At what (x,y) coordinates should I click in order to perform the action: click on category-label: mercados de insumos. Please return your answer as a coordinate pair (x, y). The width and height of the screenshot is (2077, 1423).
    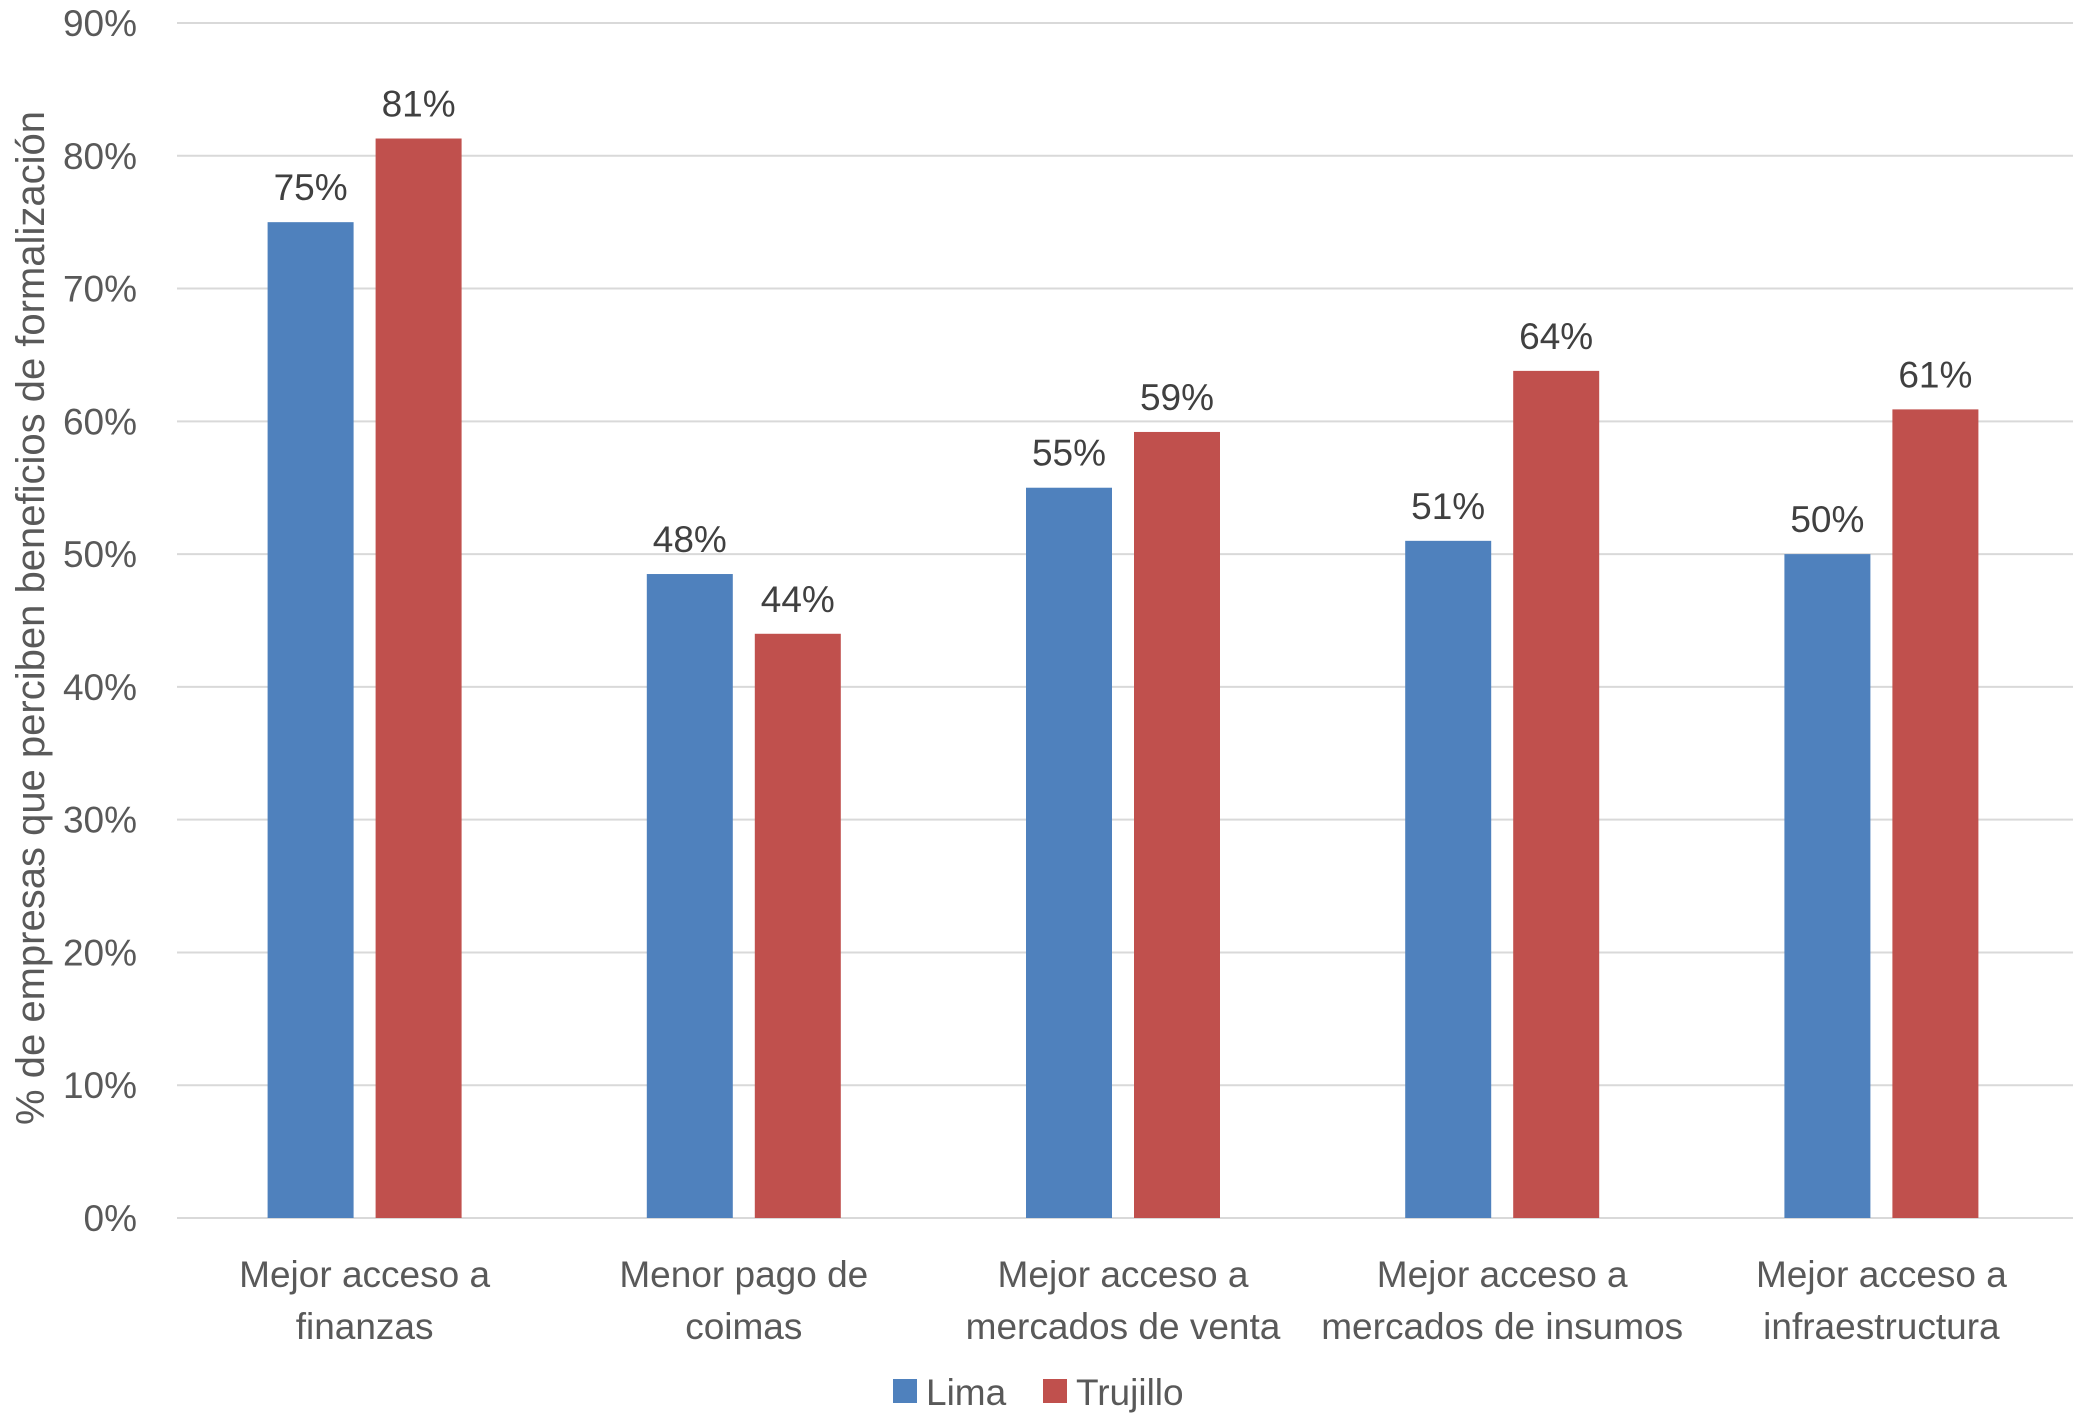
    Looking at the image, I should click on (1502, 1326).